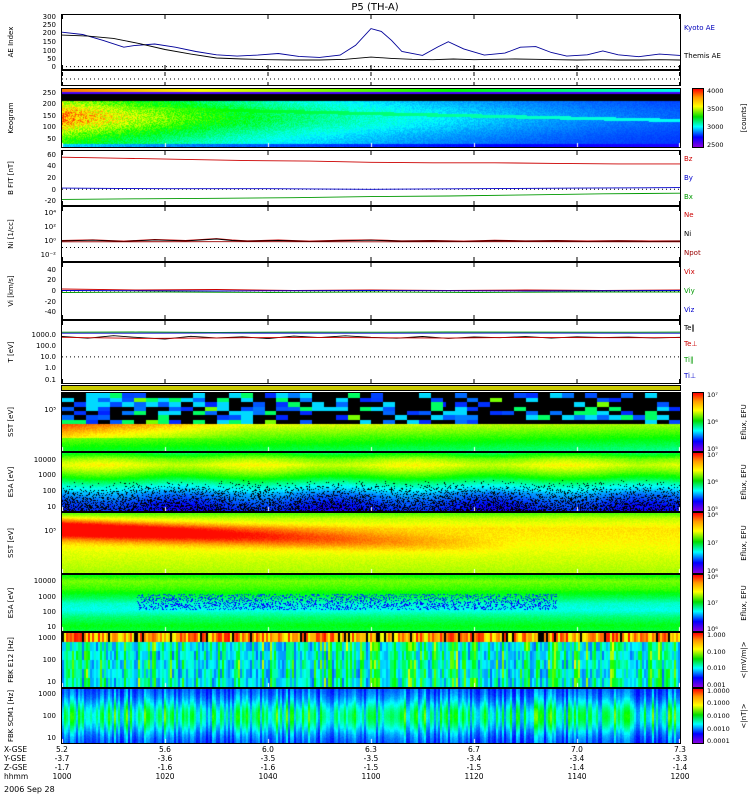  What do you see at coordinates (53, 67) in the screenshot?
I see `ae-ytick: 0` at bounding box center [53, 67].